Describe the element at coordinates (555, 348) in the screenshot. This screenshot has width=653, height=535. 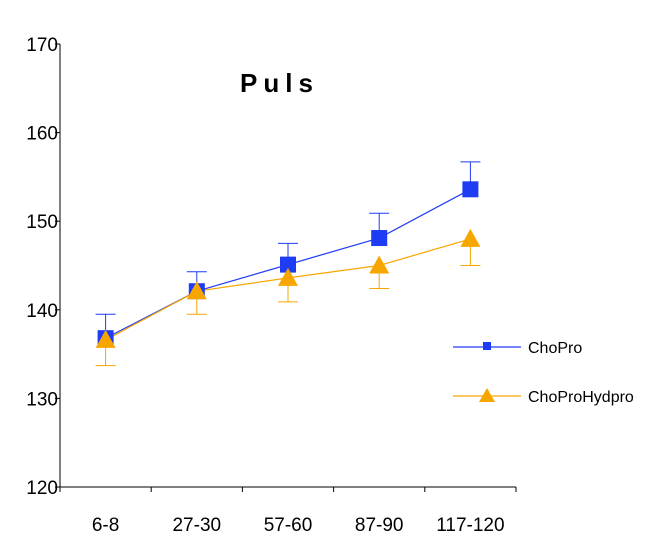
I see `legend-label: ChoPro` at that location.